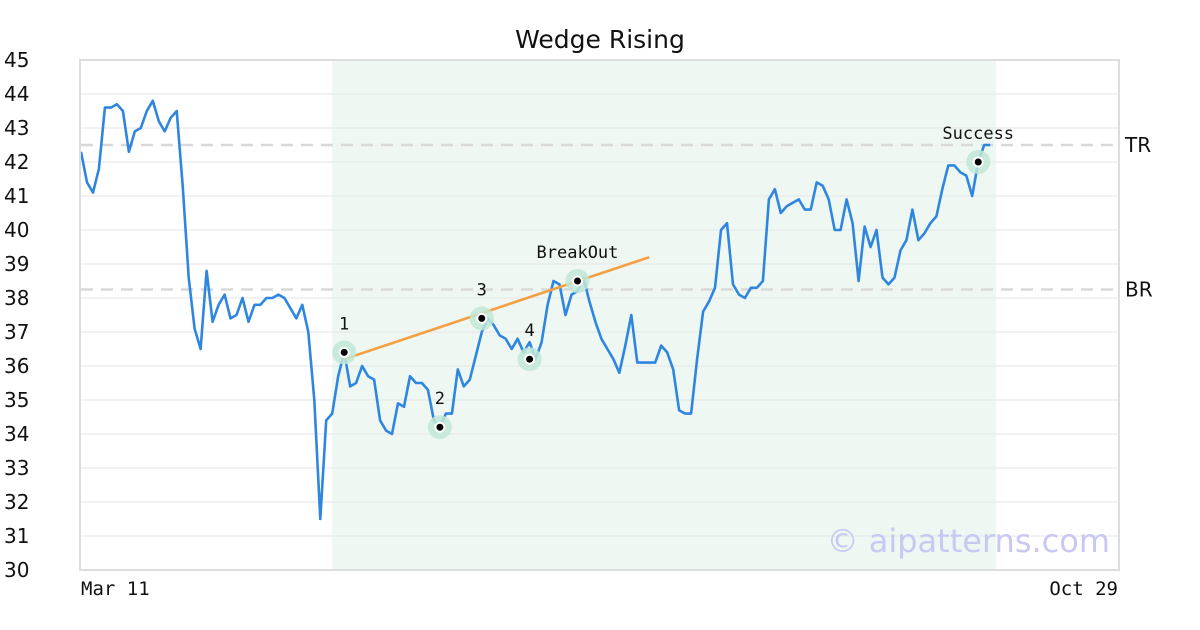  Describe the element at coordinates (1139, 290) in the screenshot. I see `reference-label-br: BR` at that location.